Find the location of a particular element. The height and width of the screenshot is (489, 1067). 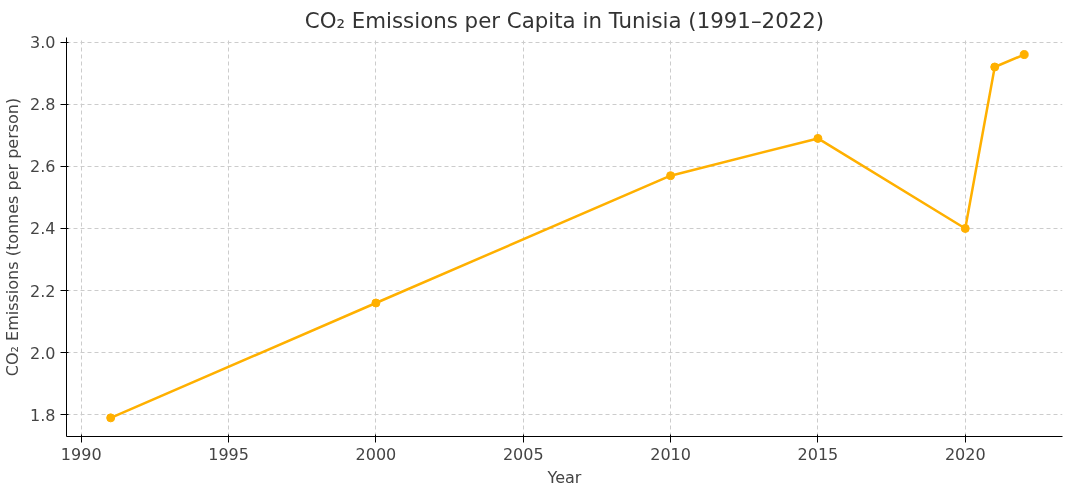

chart-title: CO₂ Emissions per Capita in Tunisia (1991–2022) is located at coordinates (564, 20).